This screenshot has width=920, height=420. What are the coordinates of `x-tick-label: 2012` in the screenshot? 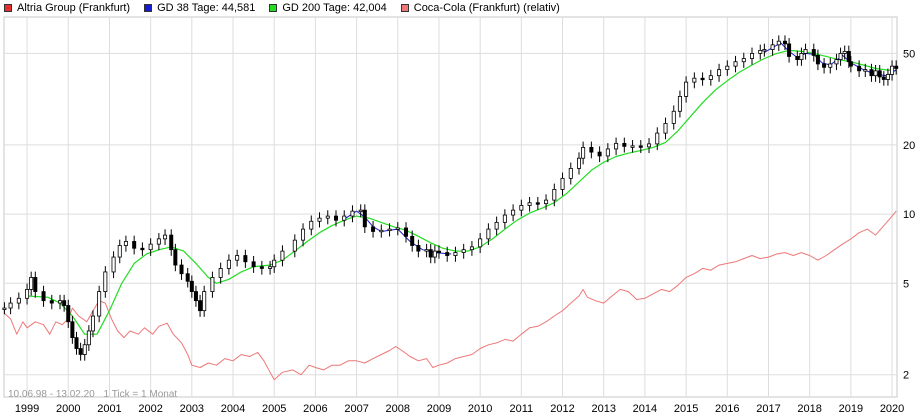 It's located at (562, 409).